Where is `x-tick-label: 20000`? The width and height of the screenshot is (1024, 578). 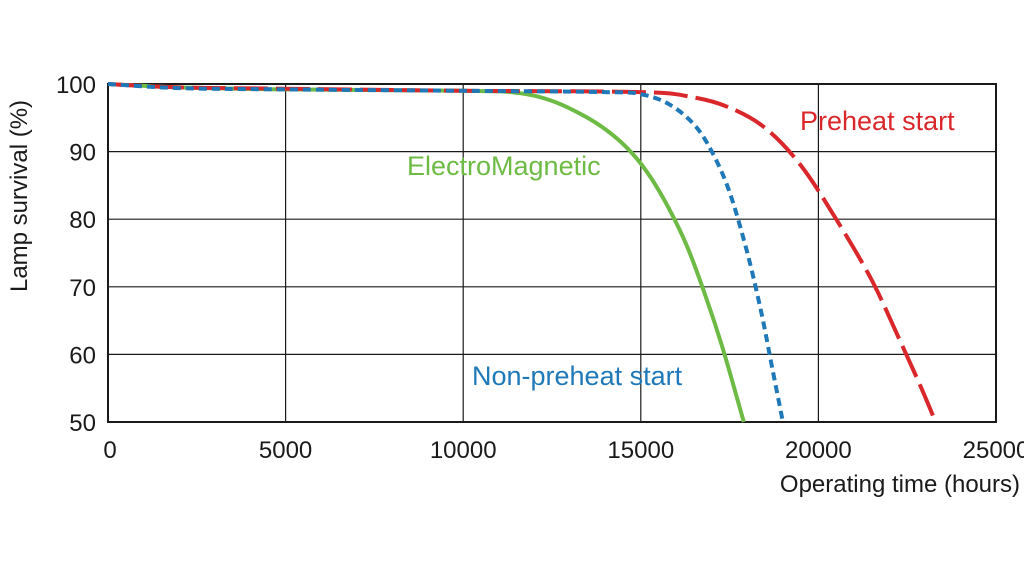
x-tick-label: 20000 is located at coordinates (818, 450).